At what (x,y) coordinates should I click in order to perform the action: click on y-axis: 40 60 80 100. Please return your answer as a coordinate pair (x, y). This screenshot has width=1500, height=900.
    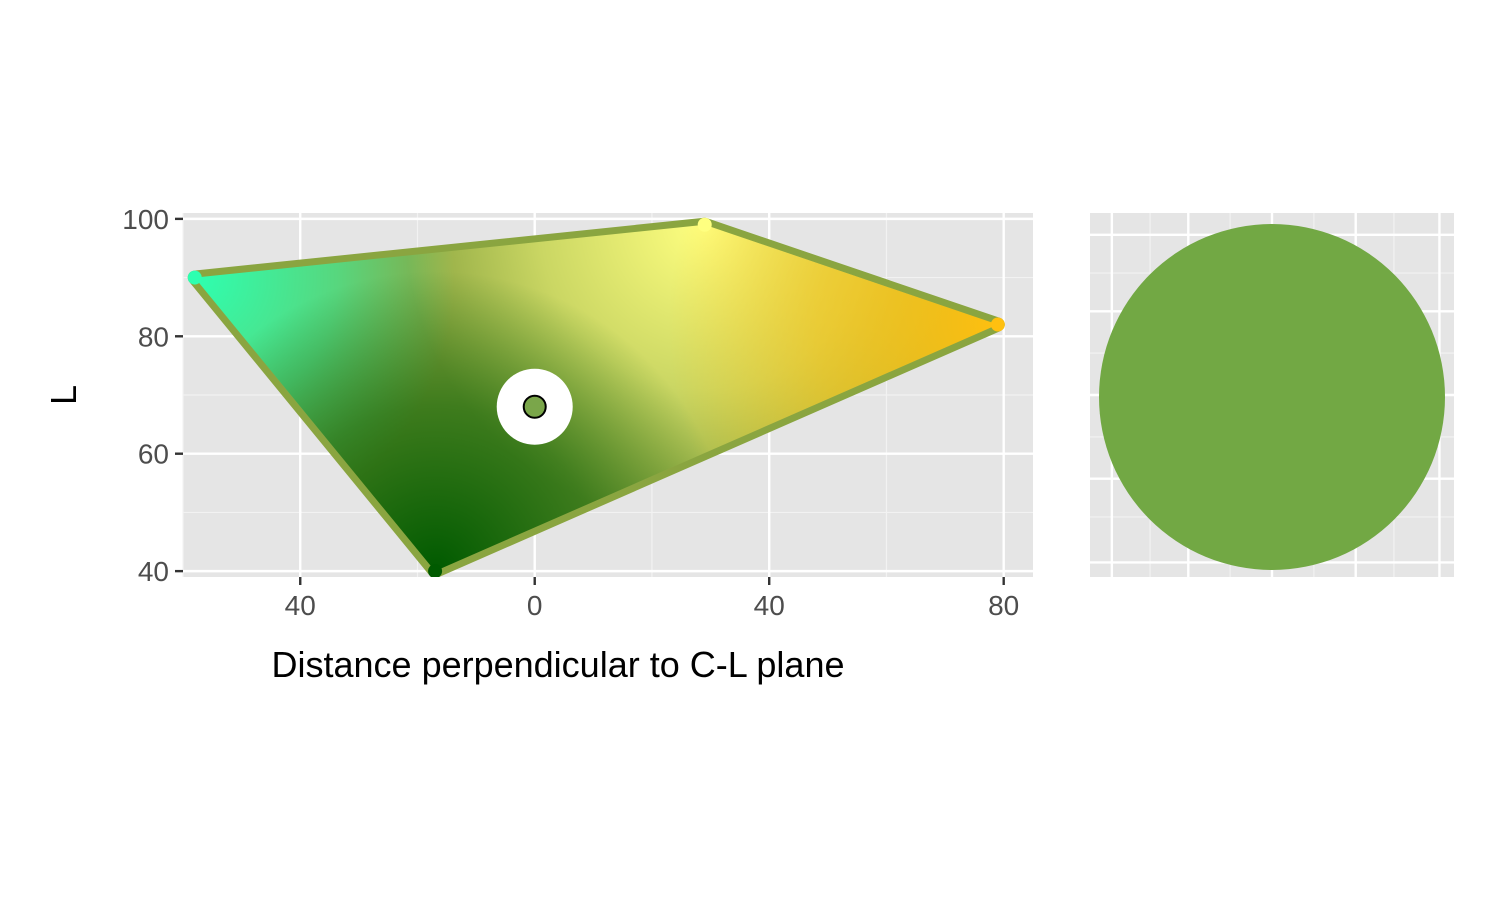
    Looking at the image, I should click on (152, 395).